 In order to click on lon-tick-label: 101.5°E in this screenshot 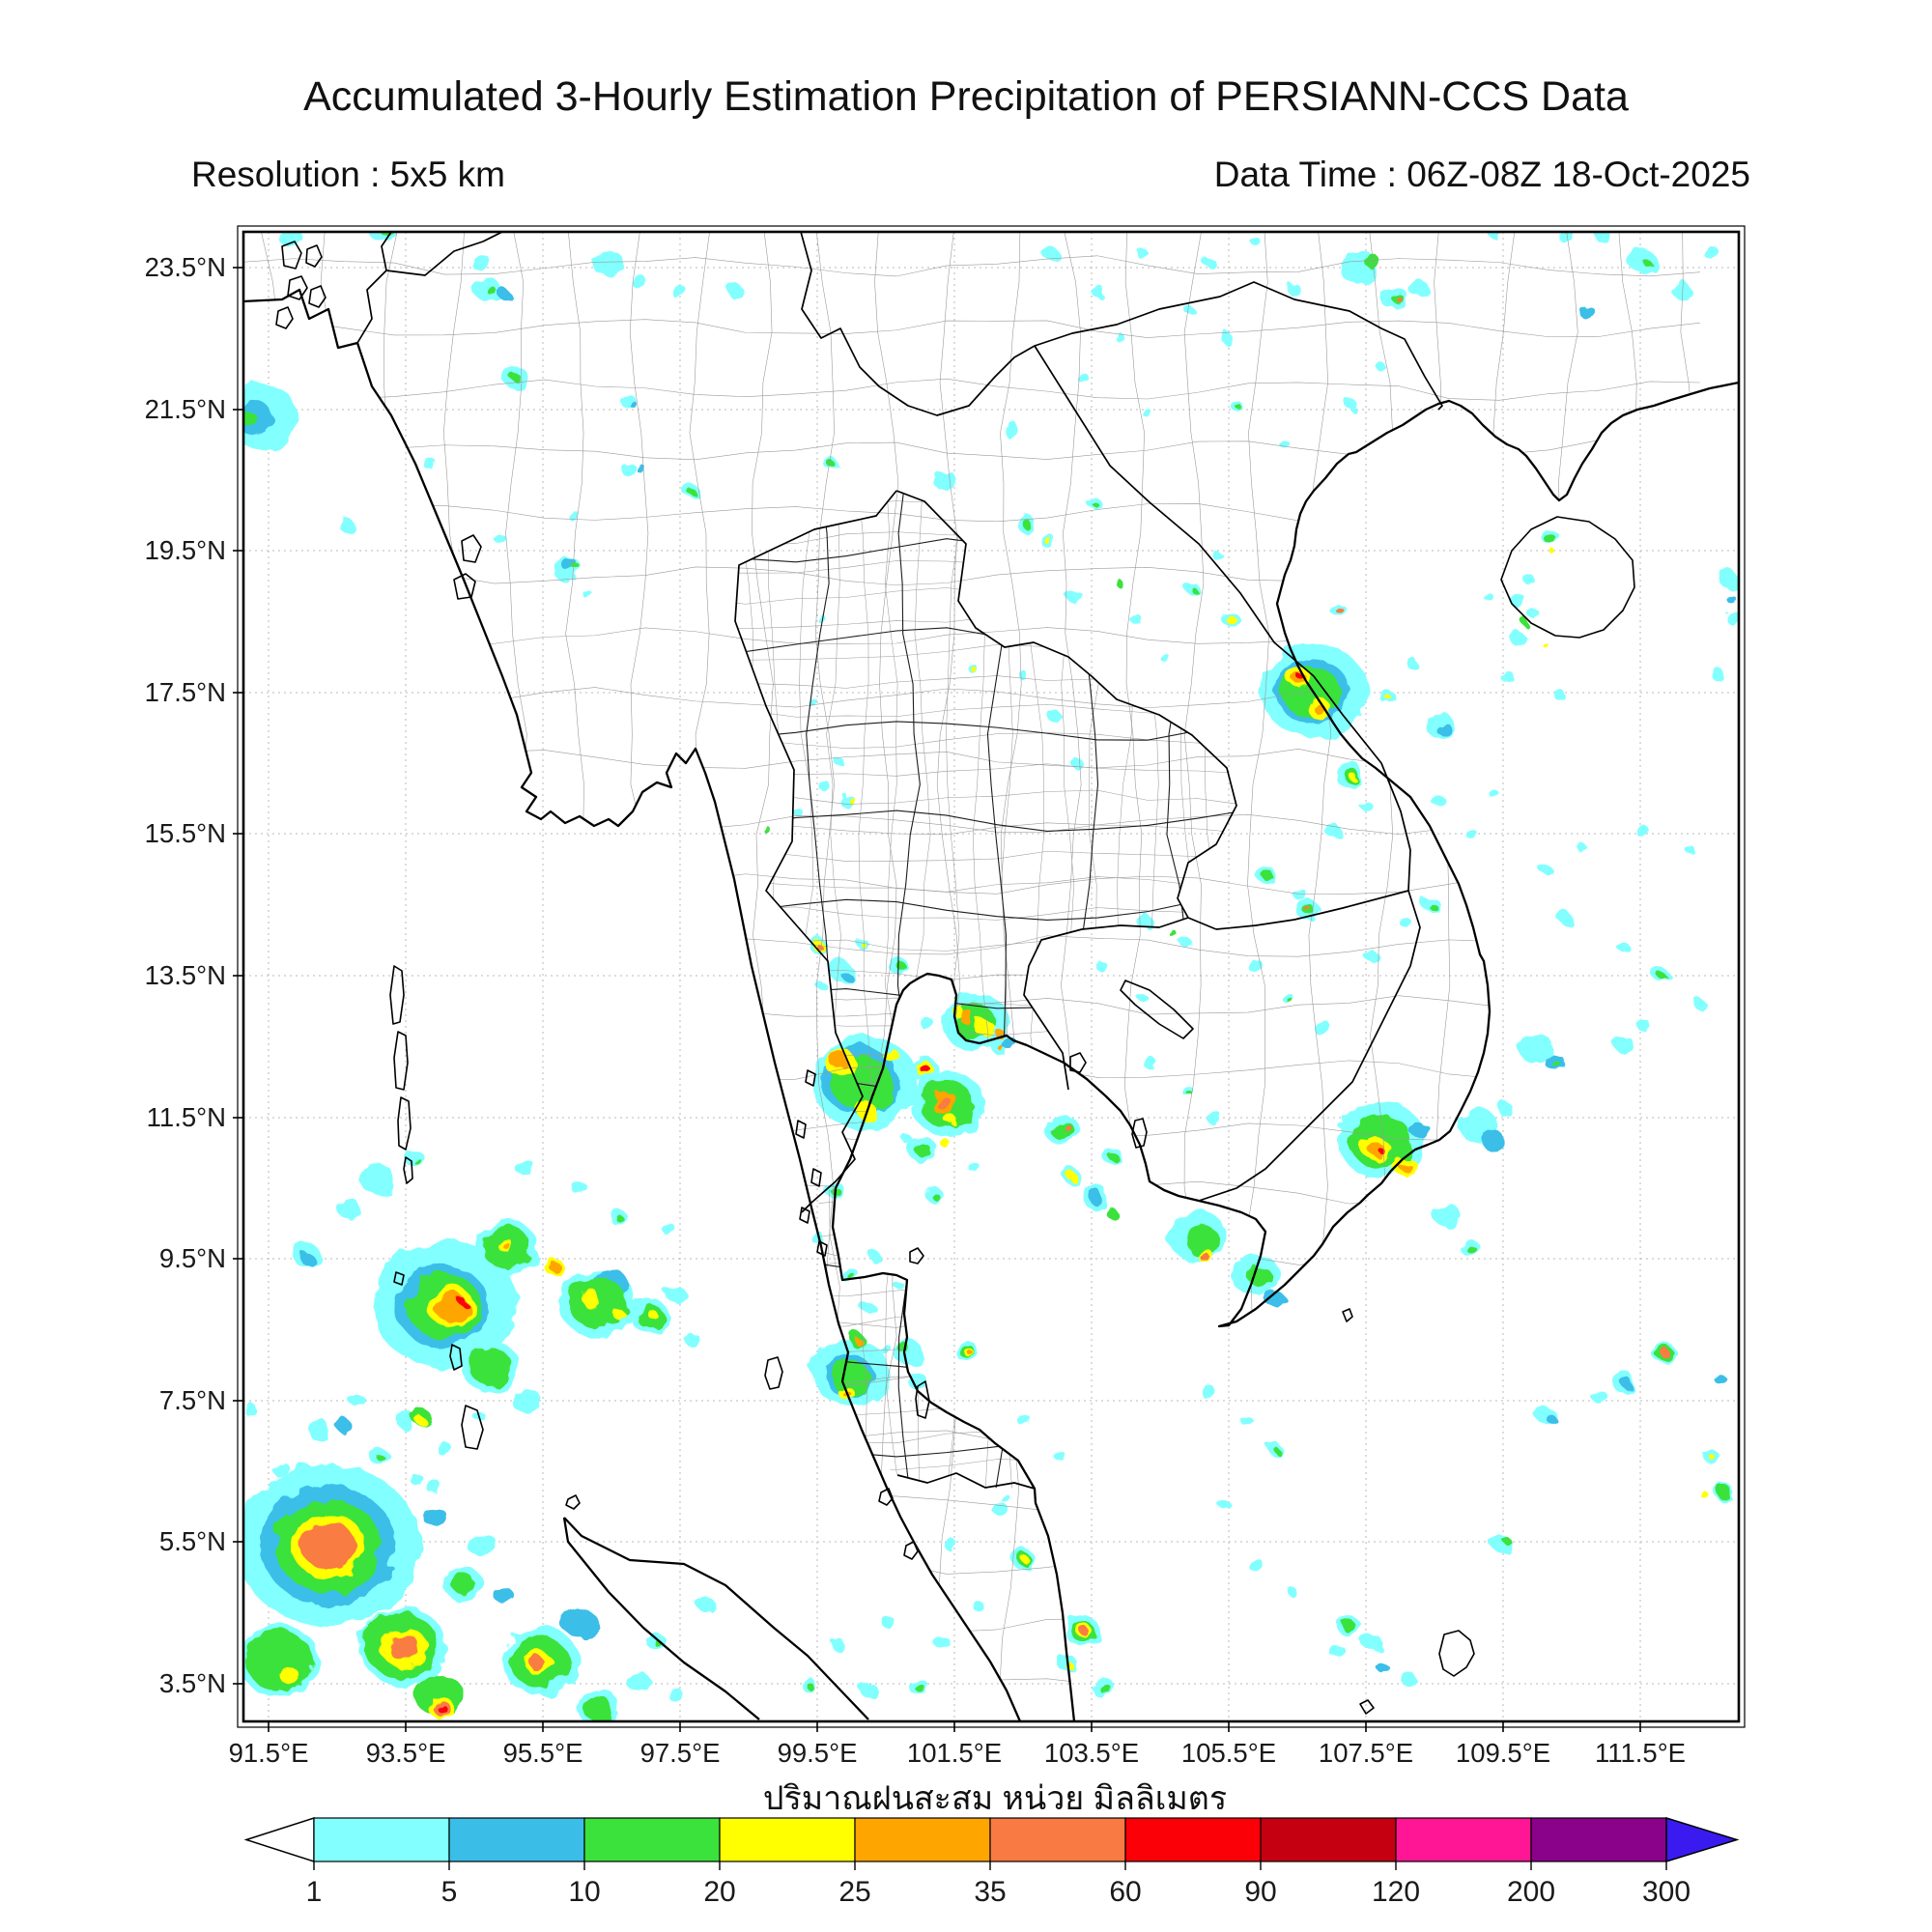, I will do `click(954, 1753)`.